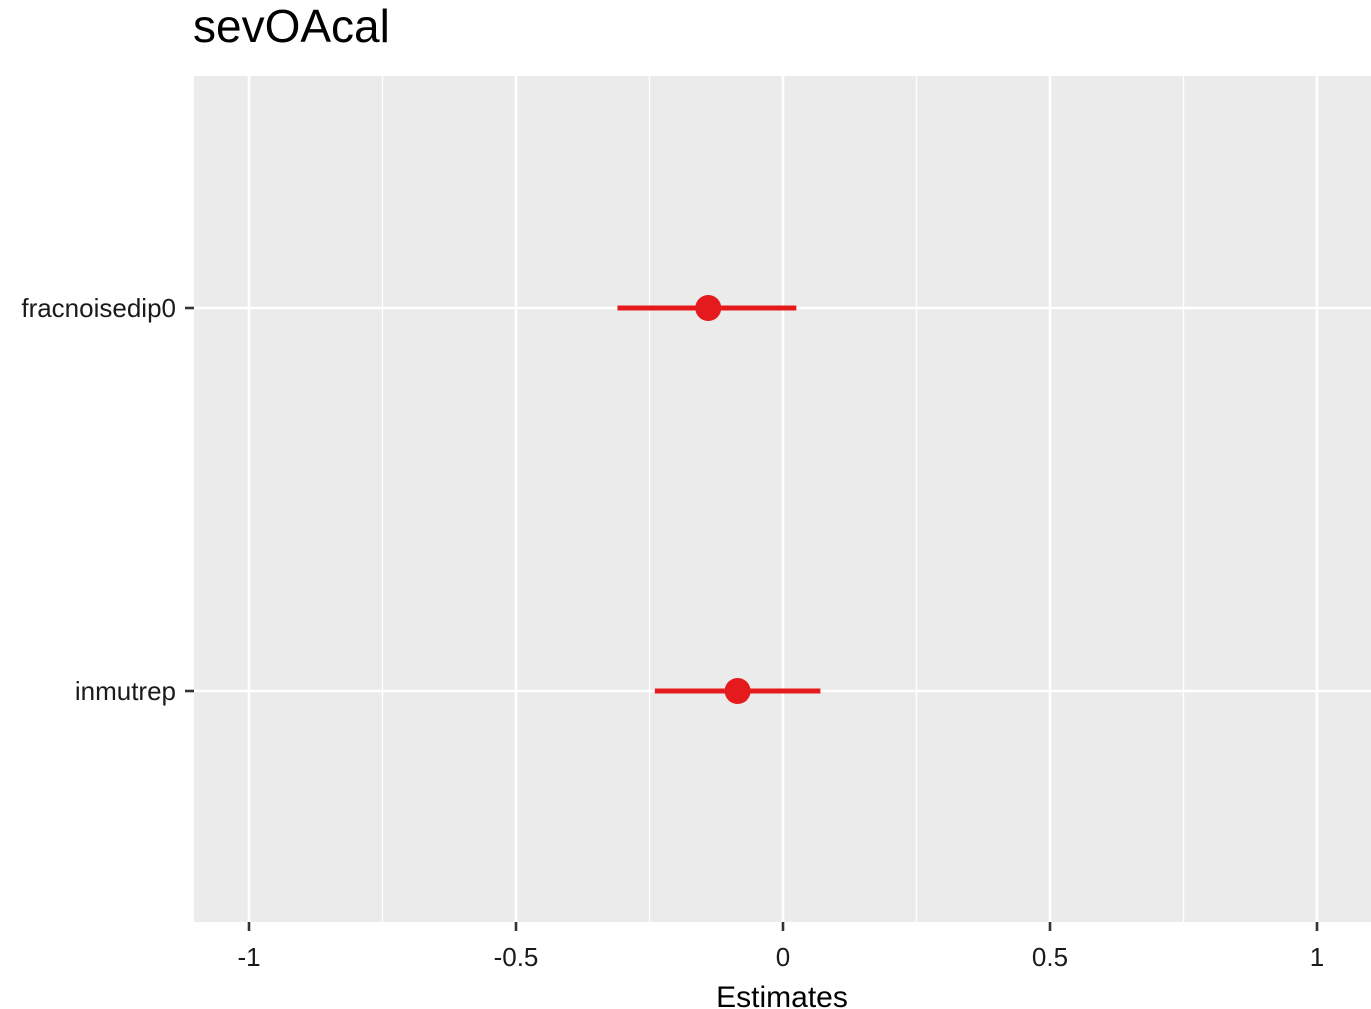 This screenshot has width=1371, height=1009. Describe the element at coordinates (782, 995) in the screenshot. I see `x-axis-title: Estimates` at that location.